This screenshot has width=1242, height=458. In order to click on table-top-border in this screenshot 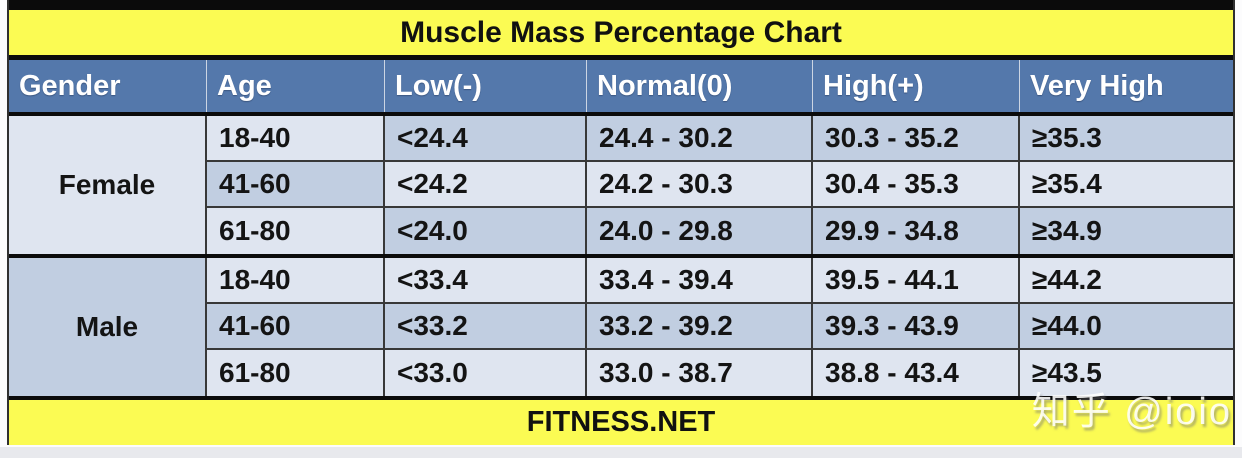, I will do `click(621, 5)`.